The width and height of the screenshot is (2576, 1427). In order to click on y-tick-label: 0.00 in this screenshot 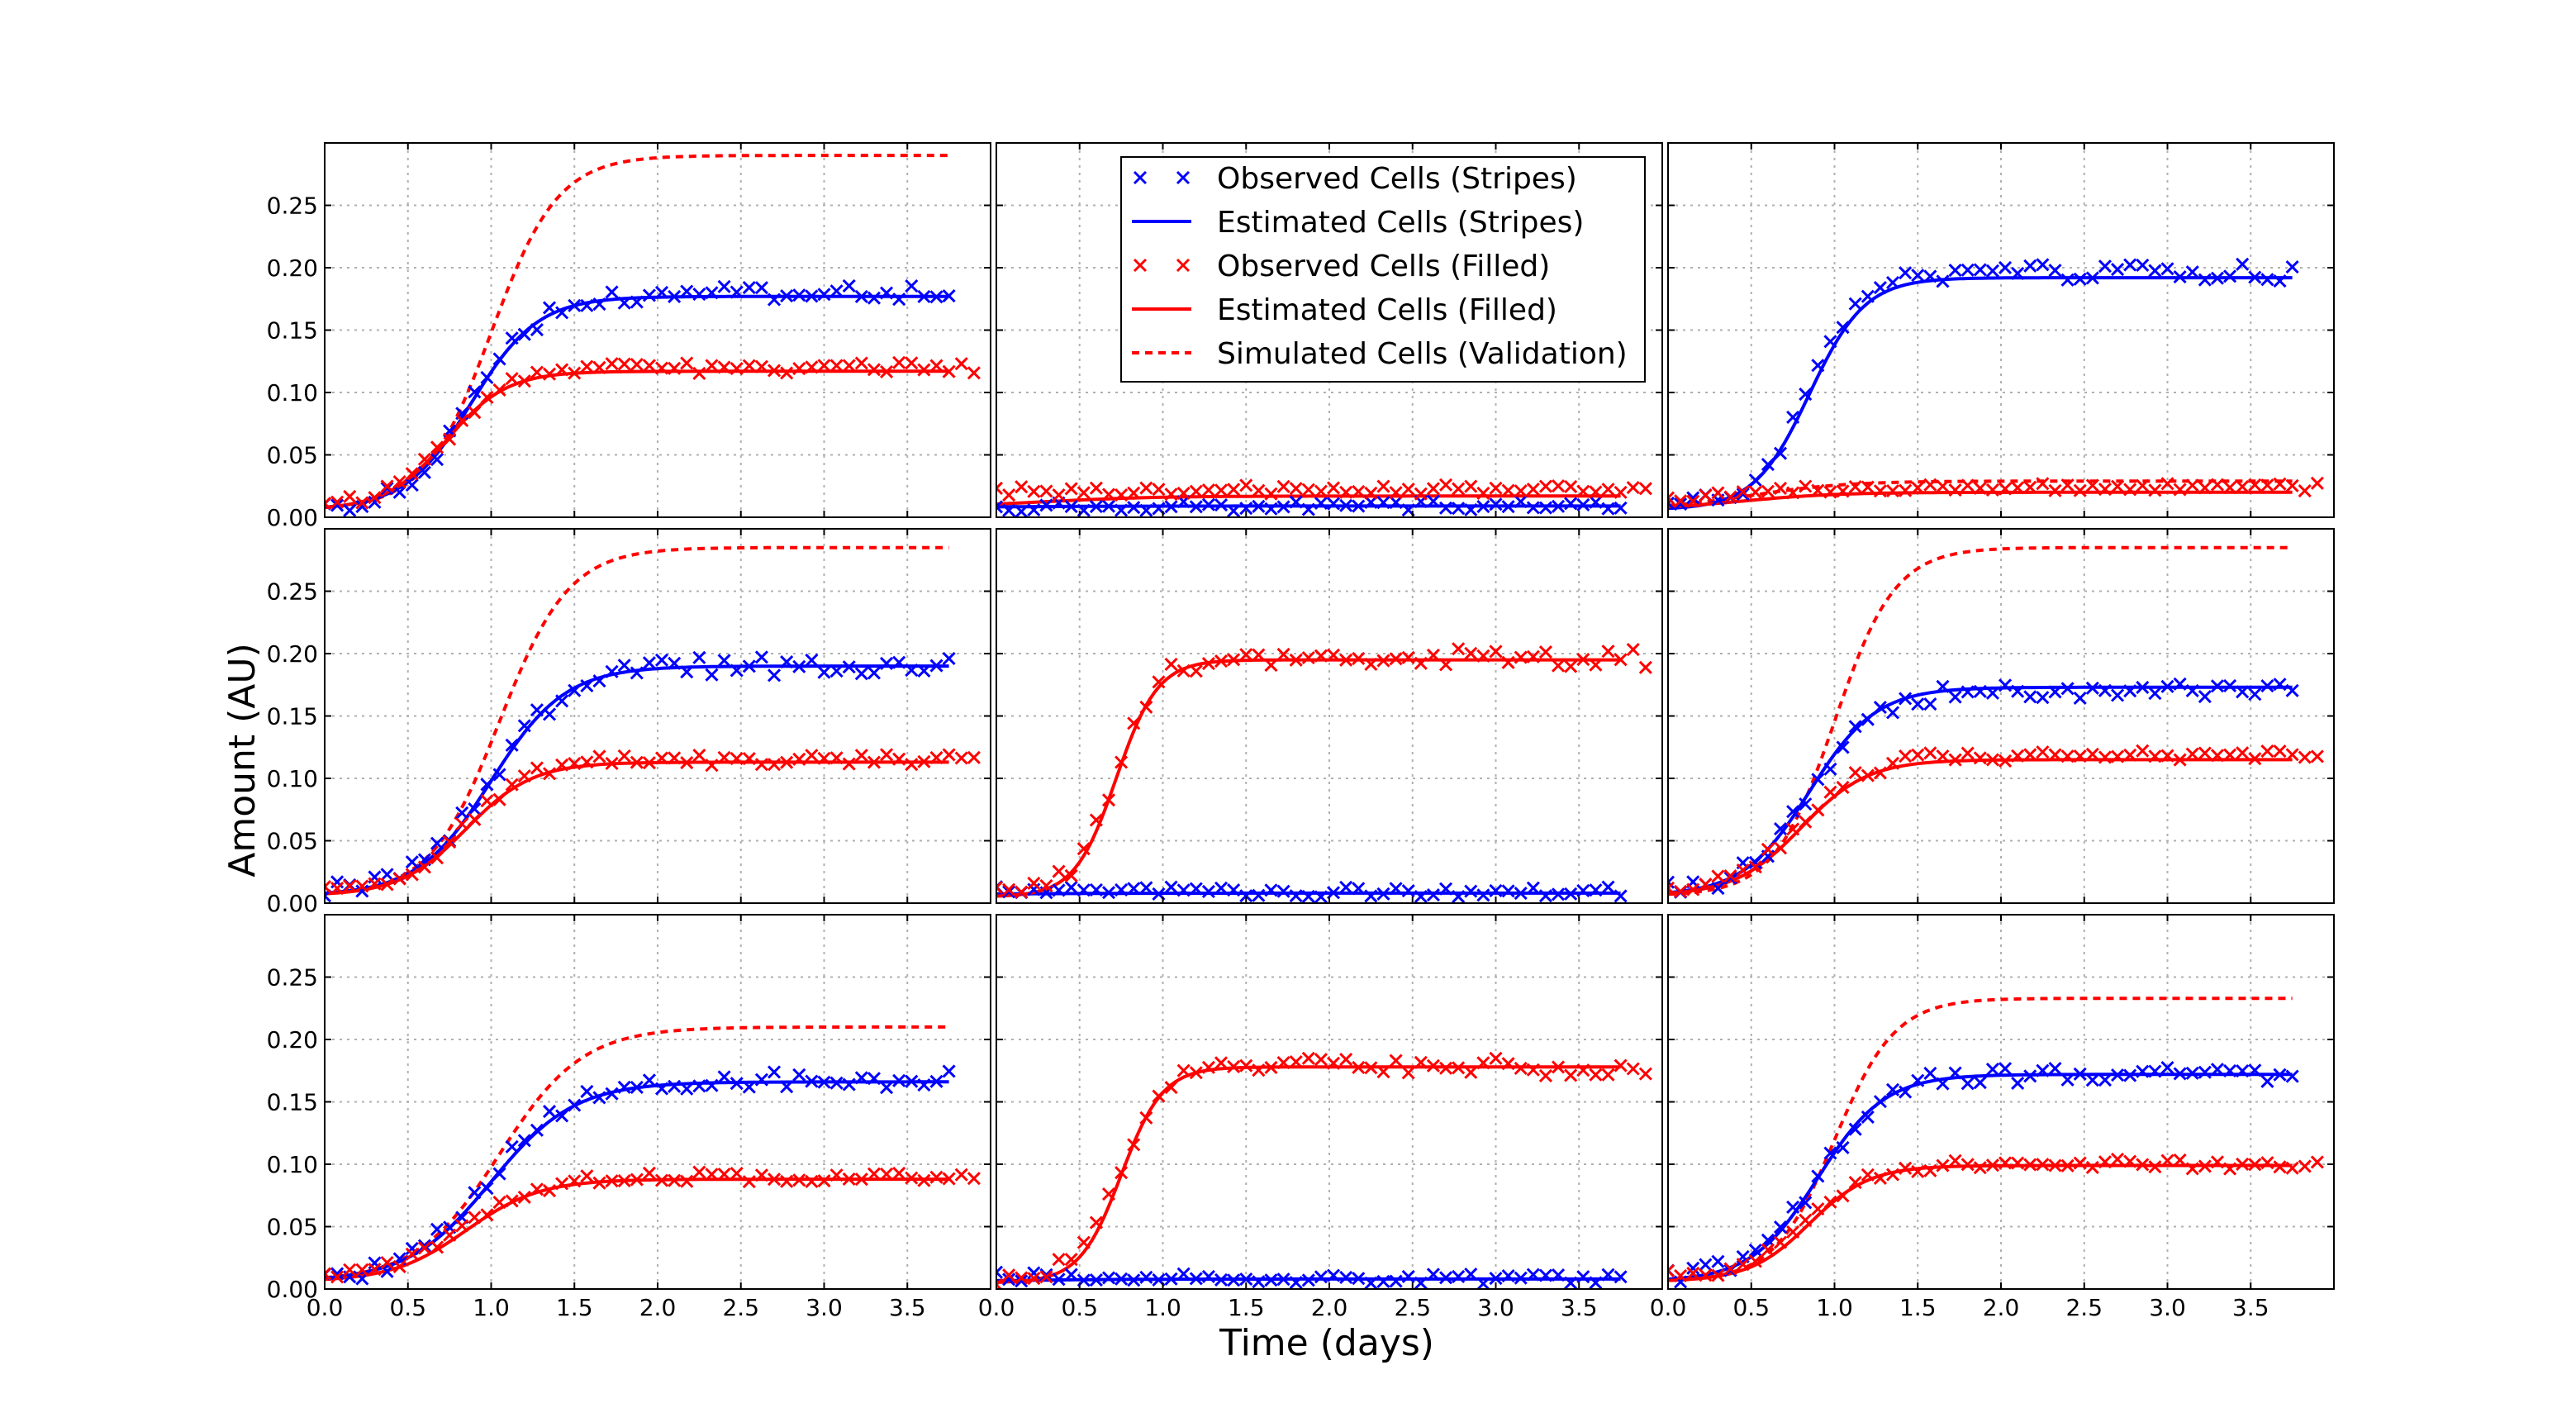, I will do `click(292, 1289)`.